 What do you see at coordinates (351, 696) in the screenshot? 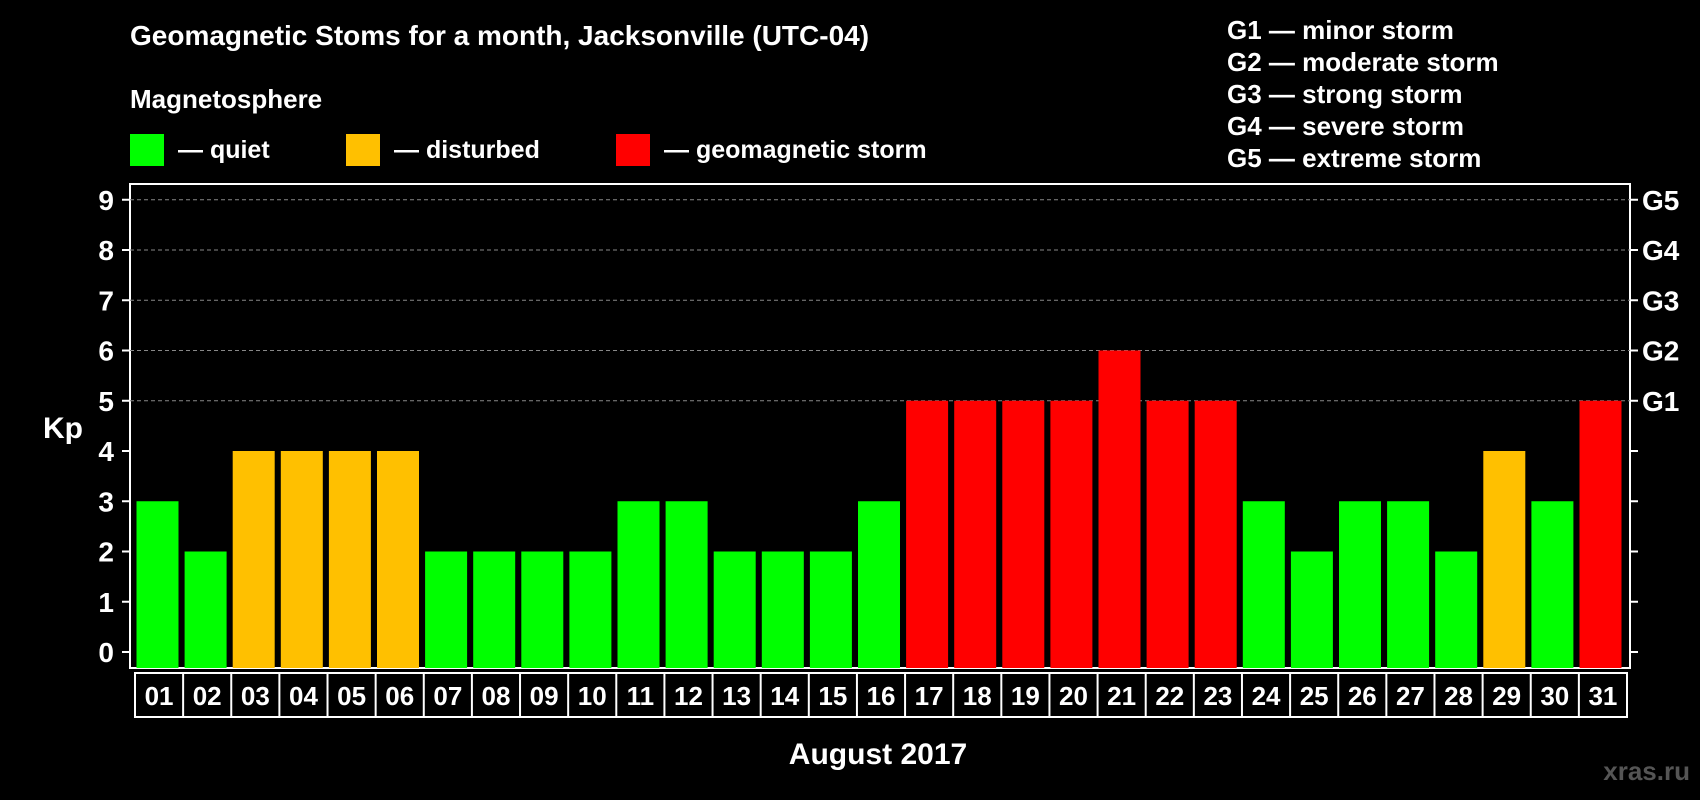
I see `x-tick-label: 05` at bounding box center [351, 696].